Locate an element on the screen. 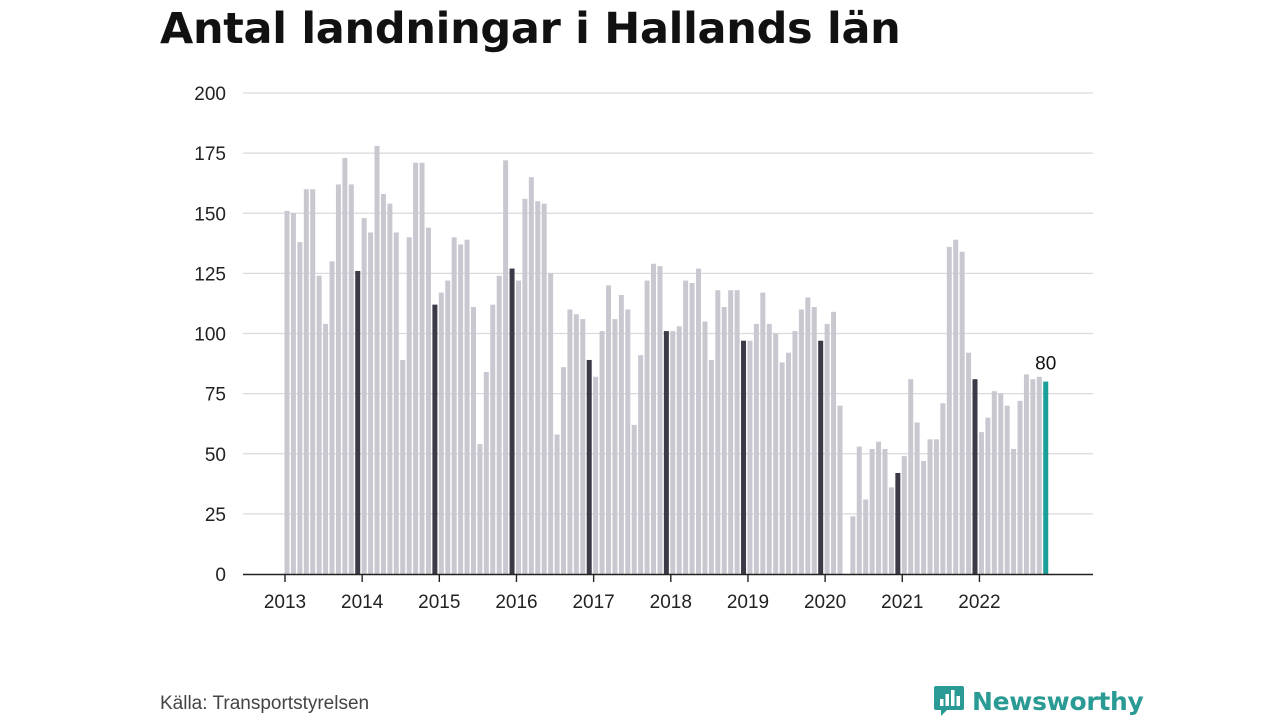 The image size is (1280, 720). y-tick-label: 175 is located at coordinates (210, 154).